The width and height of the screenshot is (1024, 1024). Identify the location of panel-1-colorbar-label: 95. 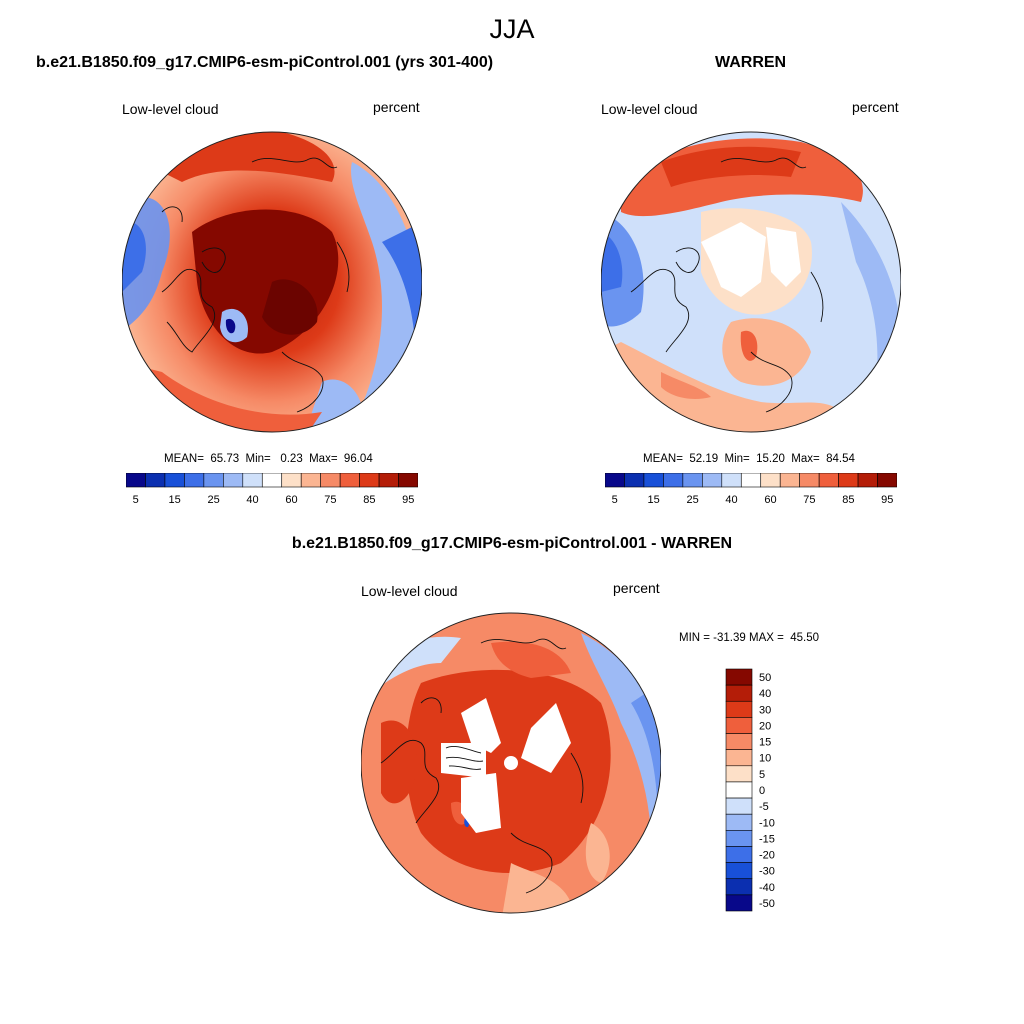
(408, 500).